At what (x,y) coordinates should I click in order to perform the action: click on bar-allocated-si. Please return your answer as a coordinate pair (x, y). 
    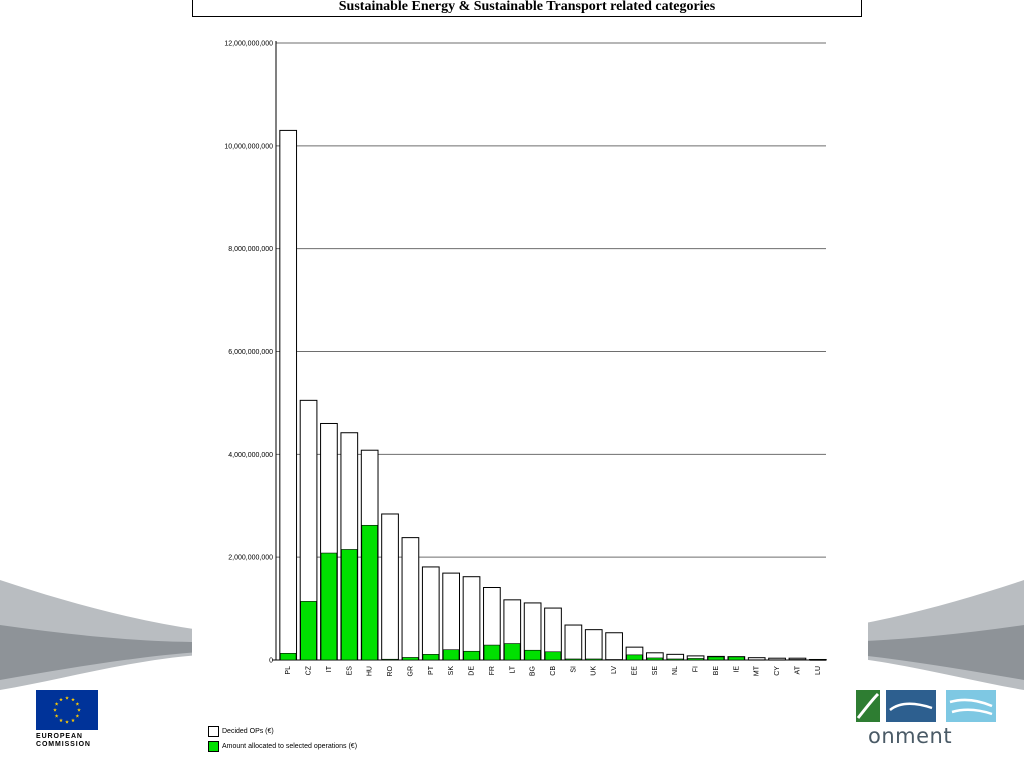
    Looking at the image, I should click on (573, 659).